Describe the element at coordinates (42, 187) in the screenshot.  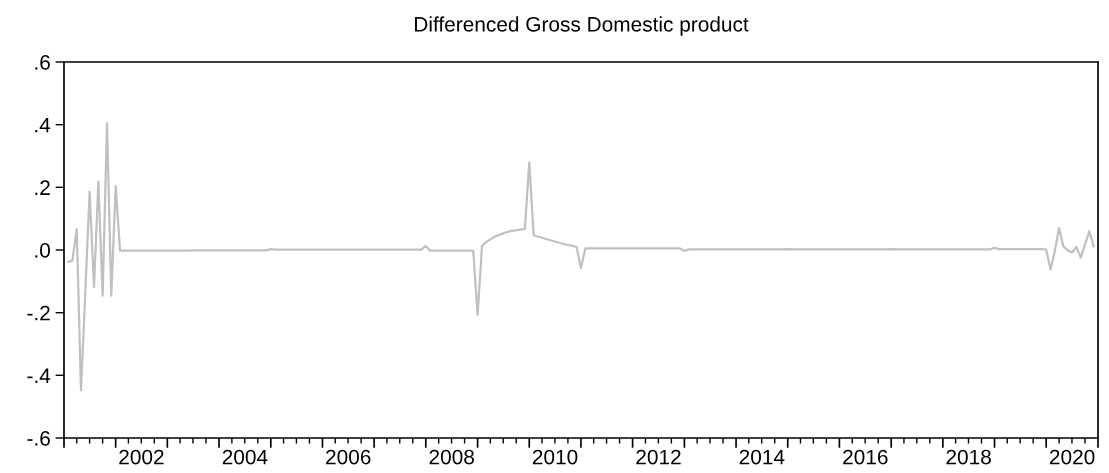
I see `y-tick-label: .2` at that location.